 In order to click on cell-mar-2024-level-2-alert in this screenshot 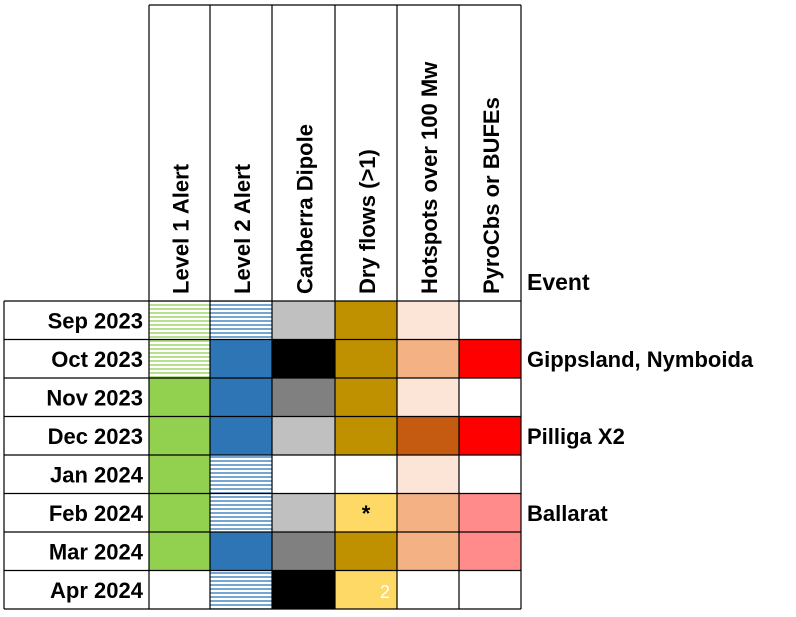, I will do `click(241, 551)`.